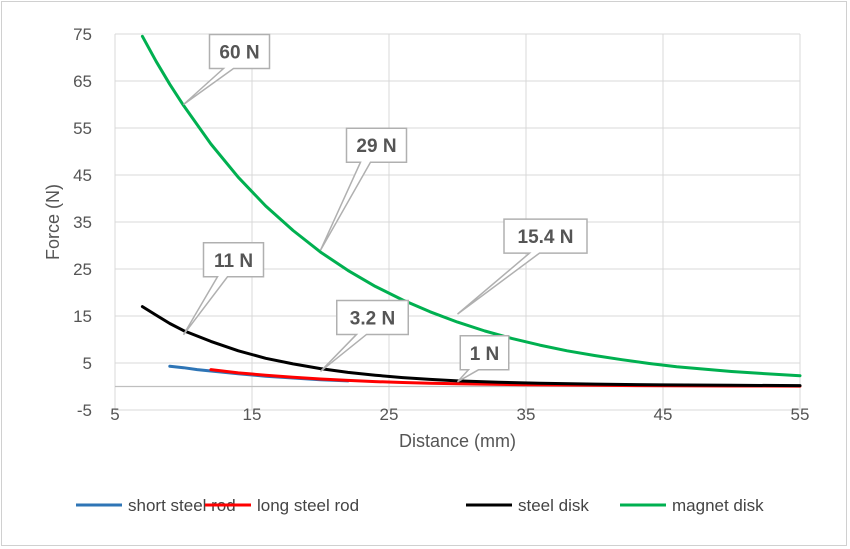  Describe the element at coordinates (239, 53) in the screenshot. I see `callout-label: 60 N` at that location.